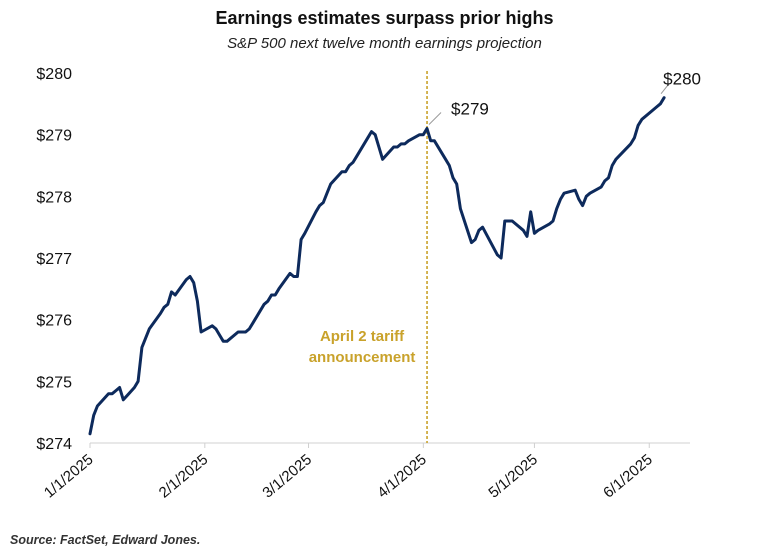 This screenshot has height=556, width=769. What do you see at coordinates (69, 476) in the screenshot?
I see `x-tick-label: 1/1/2025` at bounding box center [69, 476].